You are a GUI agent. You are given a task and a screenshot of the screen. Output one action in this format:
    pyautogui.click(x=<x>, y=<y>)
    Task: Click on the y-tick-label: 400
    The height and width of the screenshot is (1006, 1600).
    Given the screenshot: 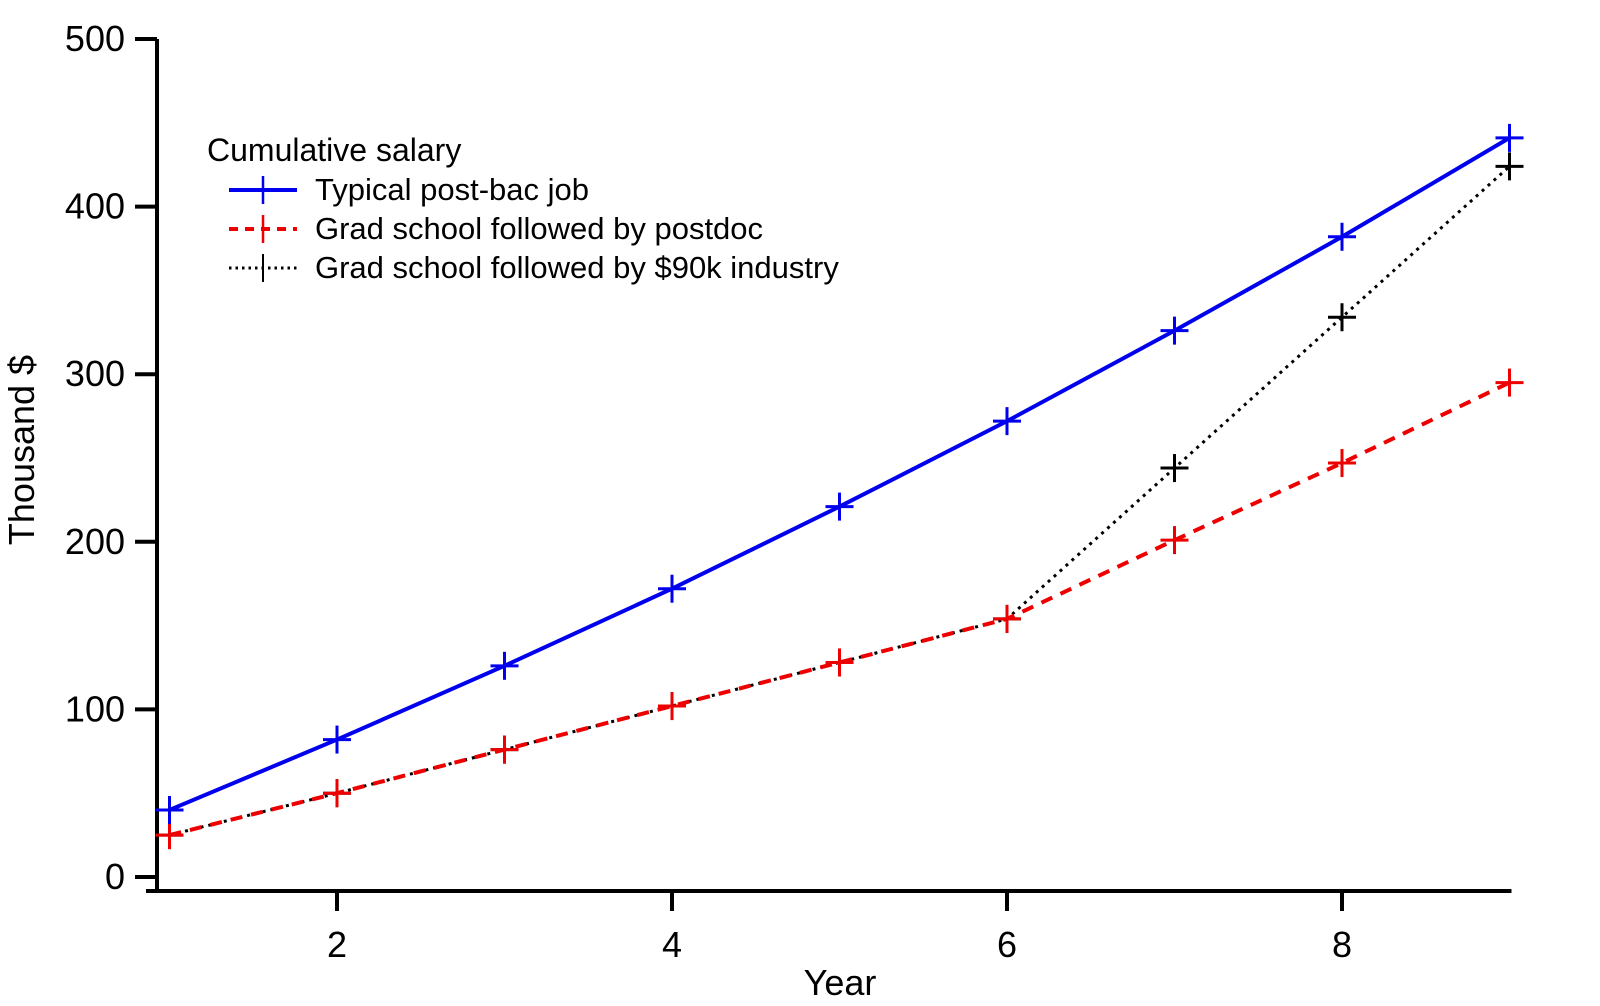 What is the action you would take?
    pyautogui.click(x=95, y=206)
    